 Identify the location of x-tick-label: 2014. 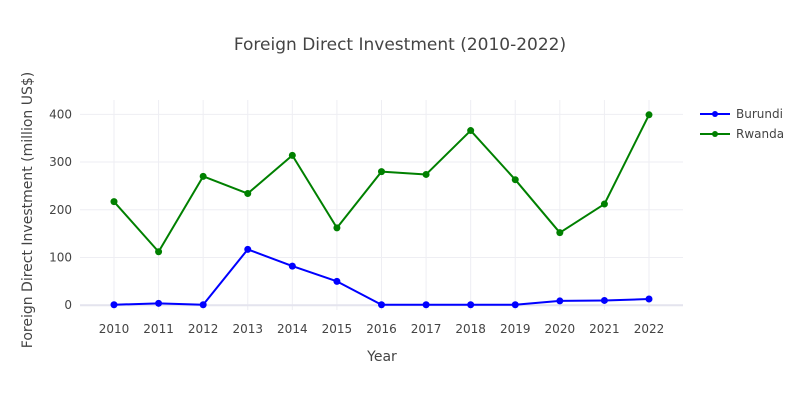
(292, 329).